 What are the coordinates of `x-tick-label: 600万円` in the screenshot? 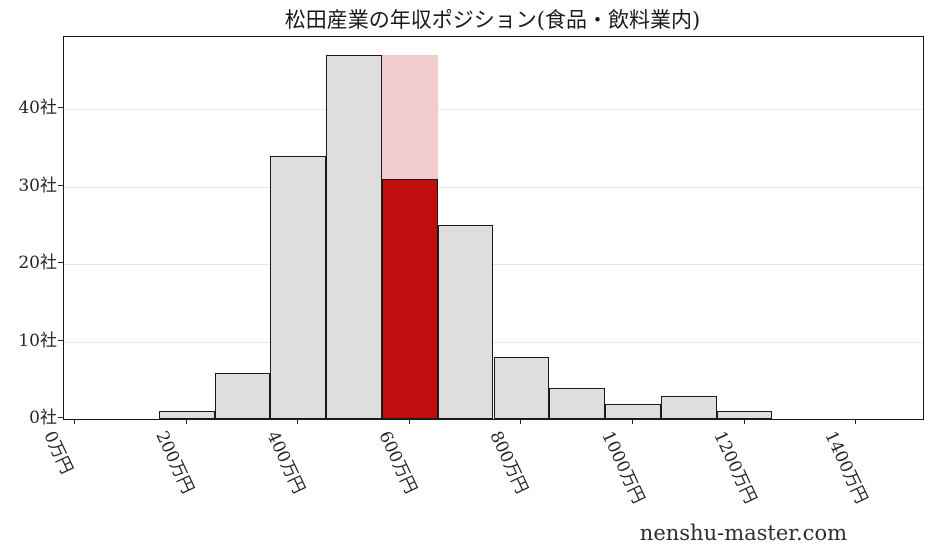 It's located at (397, 462).